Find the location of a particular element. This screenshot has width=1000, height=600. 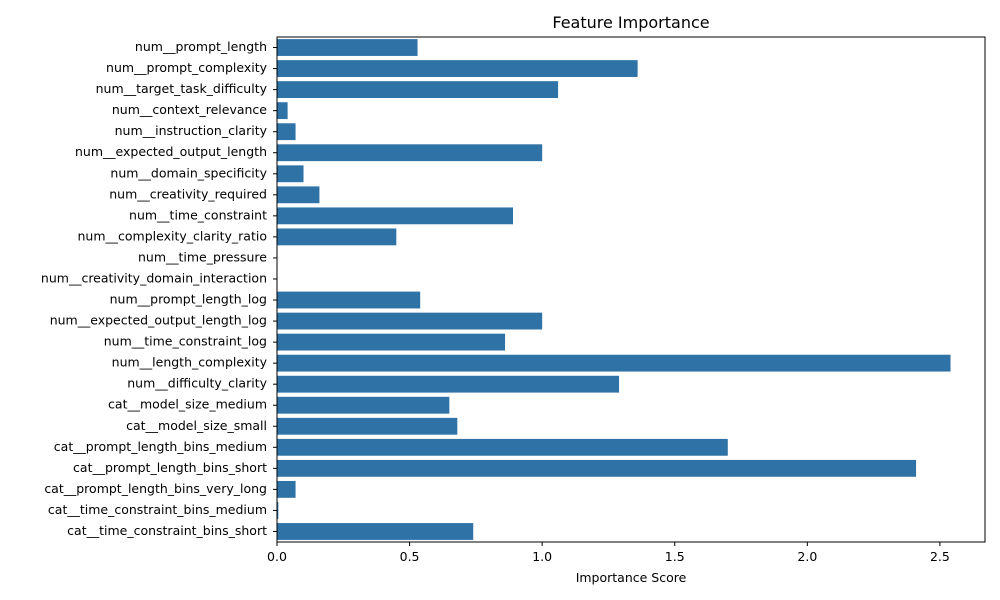

y-tick-label: num__difficulty_clarity is located at coordinates (197, 383).